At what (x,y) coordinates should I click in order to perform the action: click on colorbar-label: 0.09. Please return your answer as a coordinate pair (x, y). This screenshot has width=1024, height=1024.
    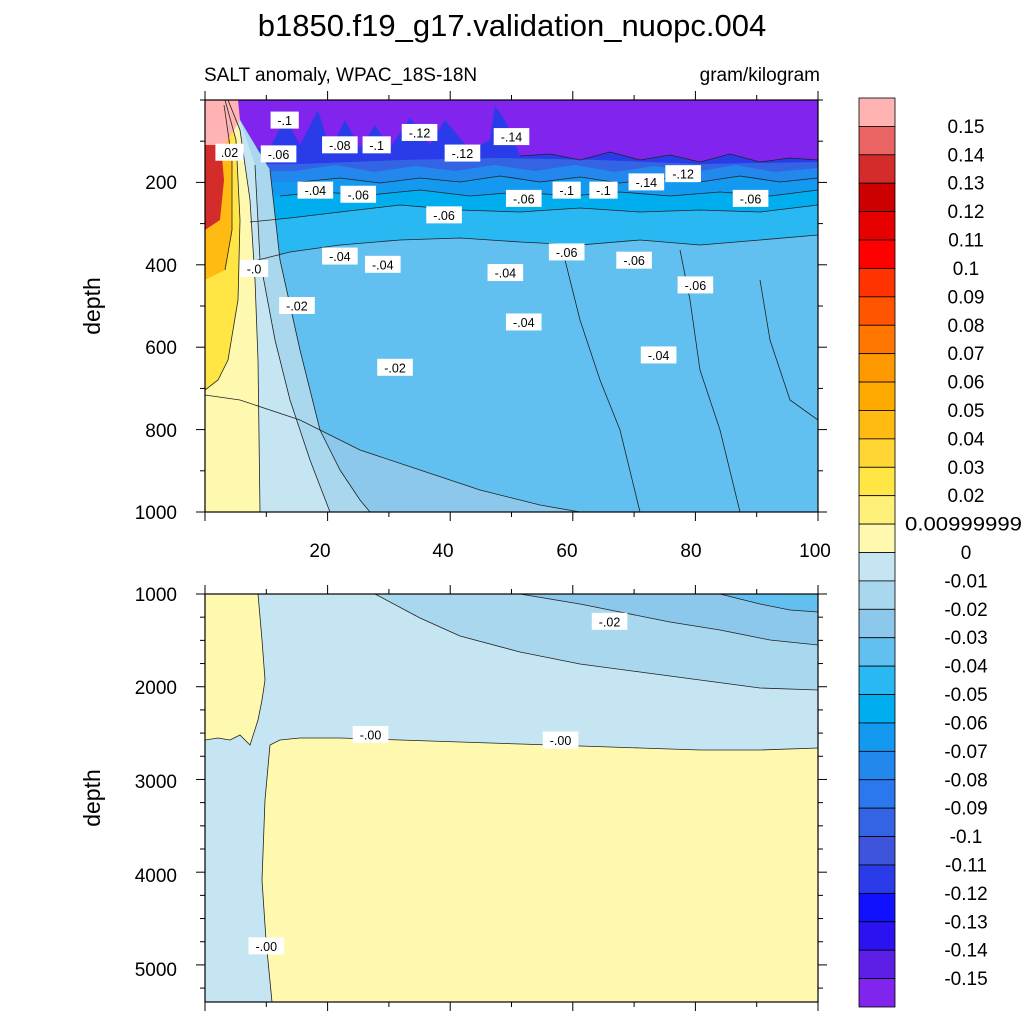
    Looking at the image, I should click on (966, 297).